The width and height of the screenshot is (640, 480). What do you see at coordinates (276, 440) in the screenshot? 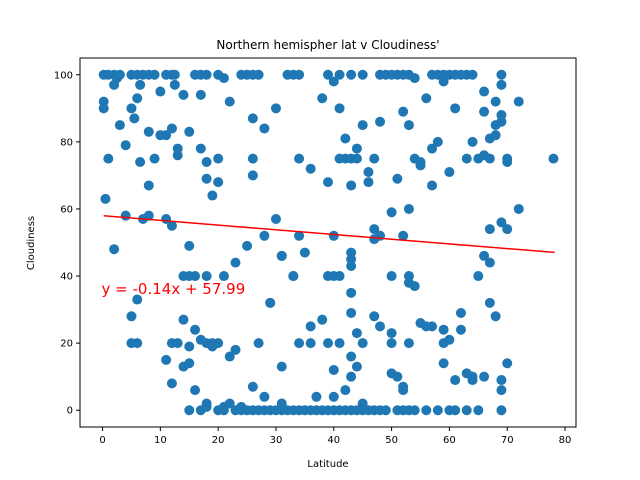
I see `x-tick-label: 30` at bounding box center [276, 440].